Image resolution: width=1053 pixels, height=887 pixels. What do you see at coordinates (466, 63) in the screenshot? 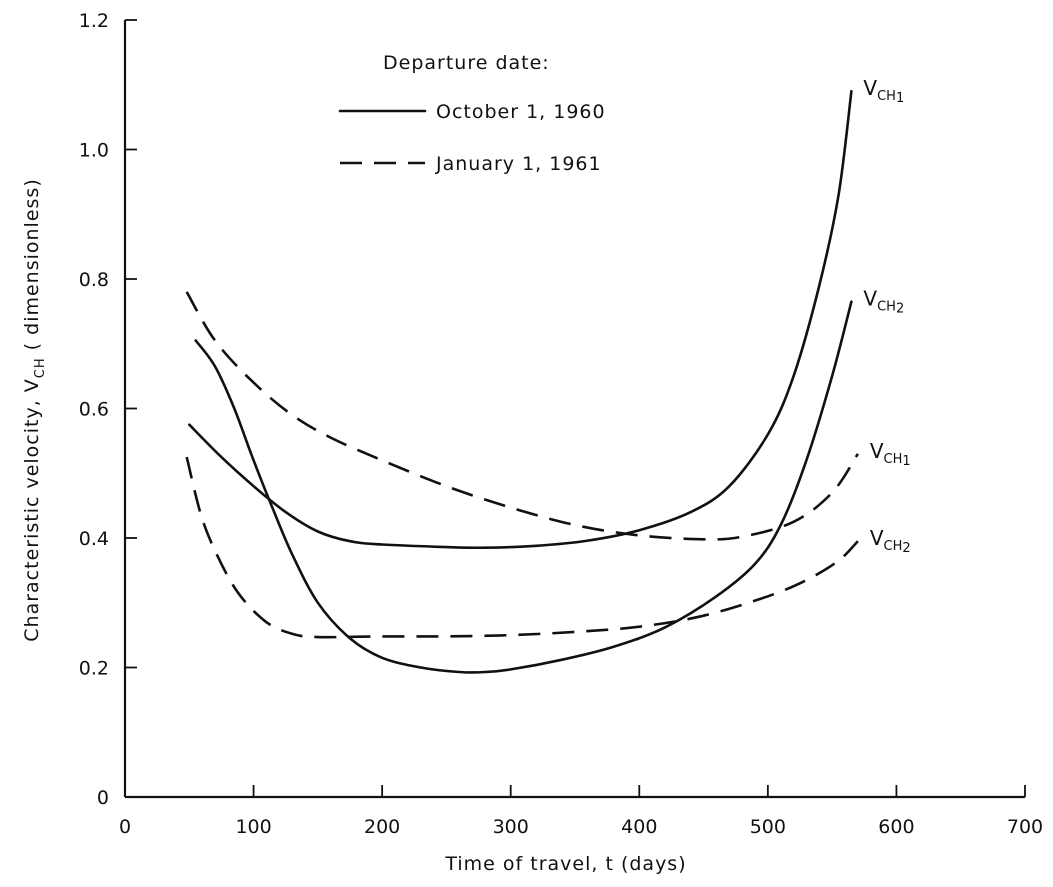
I see `legend-title: Departure date:` at bounding box center [466, 63].